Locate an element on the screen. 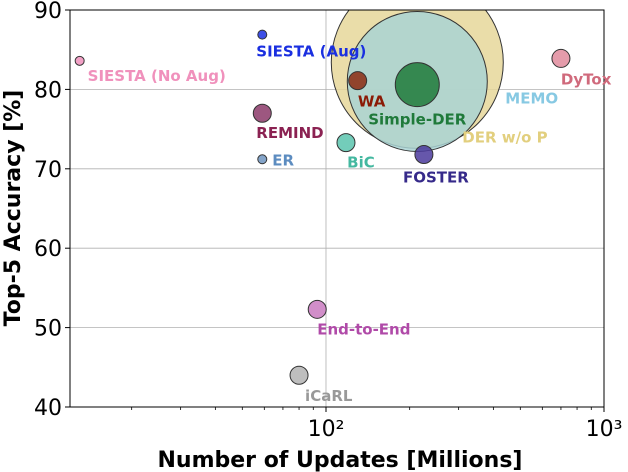  y-tick-label: 50 is located at coordinates (48, 329).